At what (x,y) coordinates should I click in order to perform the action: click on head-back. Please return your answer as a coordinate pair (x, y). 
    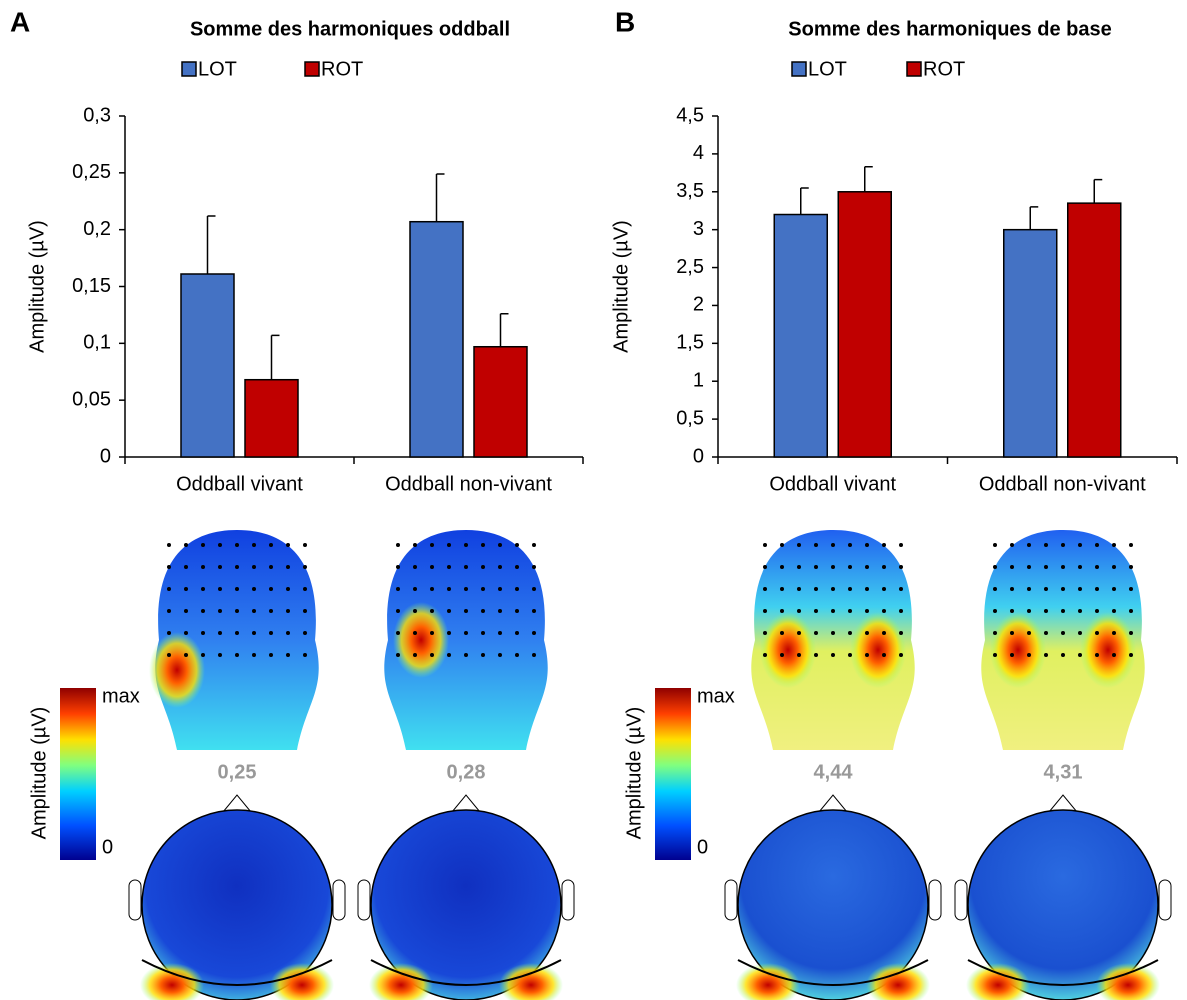
    Looking at the image, I should click on (833, 640).